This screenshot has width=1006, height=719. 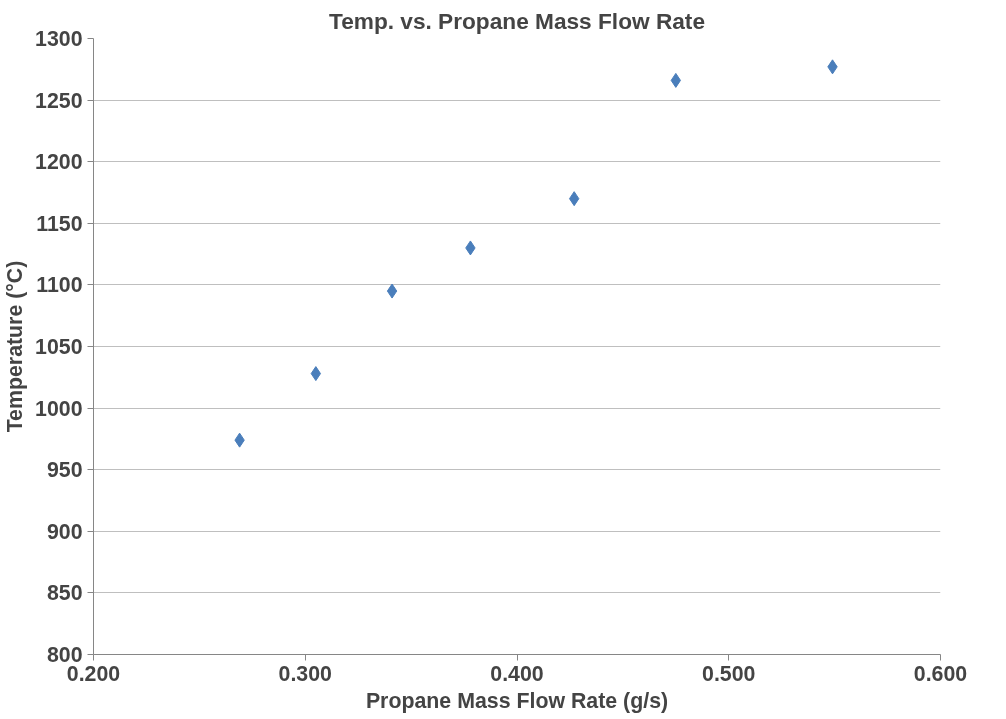 What do you see at coordinates (59, 408) in the screenshot?
I see `y-tick-label: 1000` at bounding box center [59, 408].